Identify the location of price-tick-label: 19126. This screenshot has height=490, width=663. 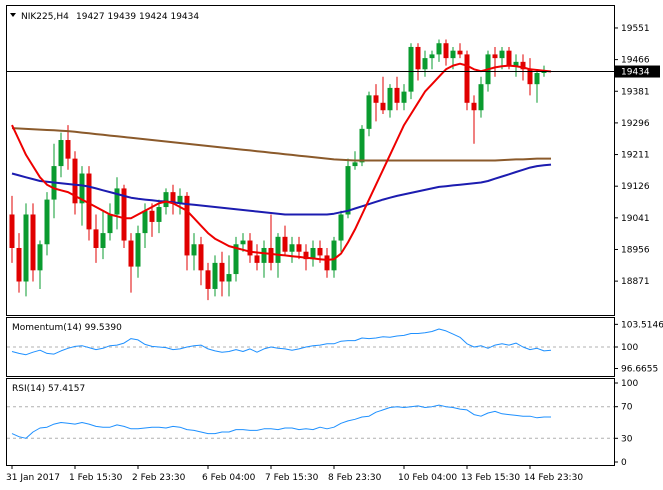
(635, 187).